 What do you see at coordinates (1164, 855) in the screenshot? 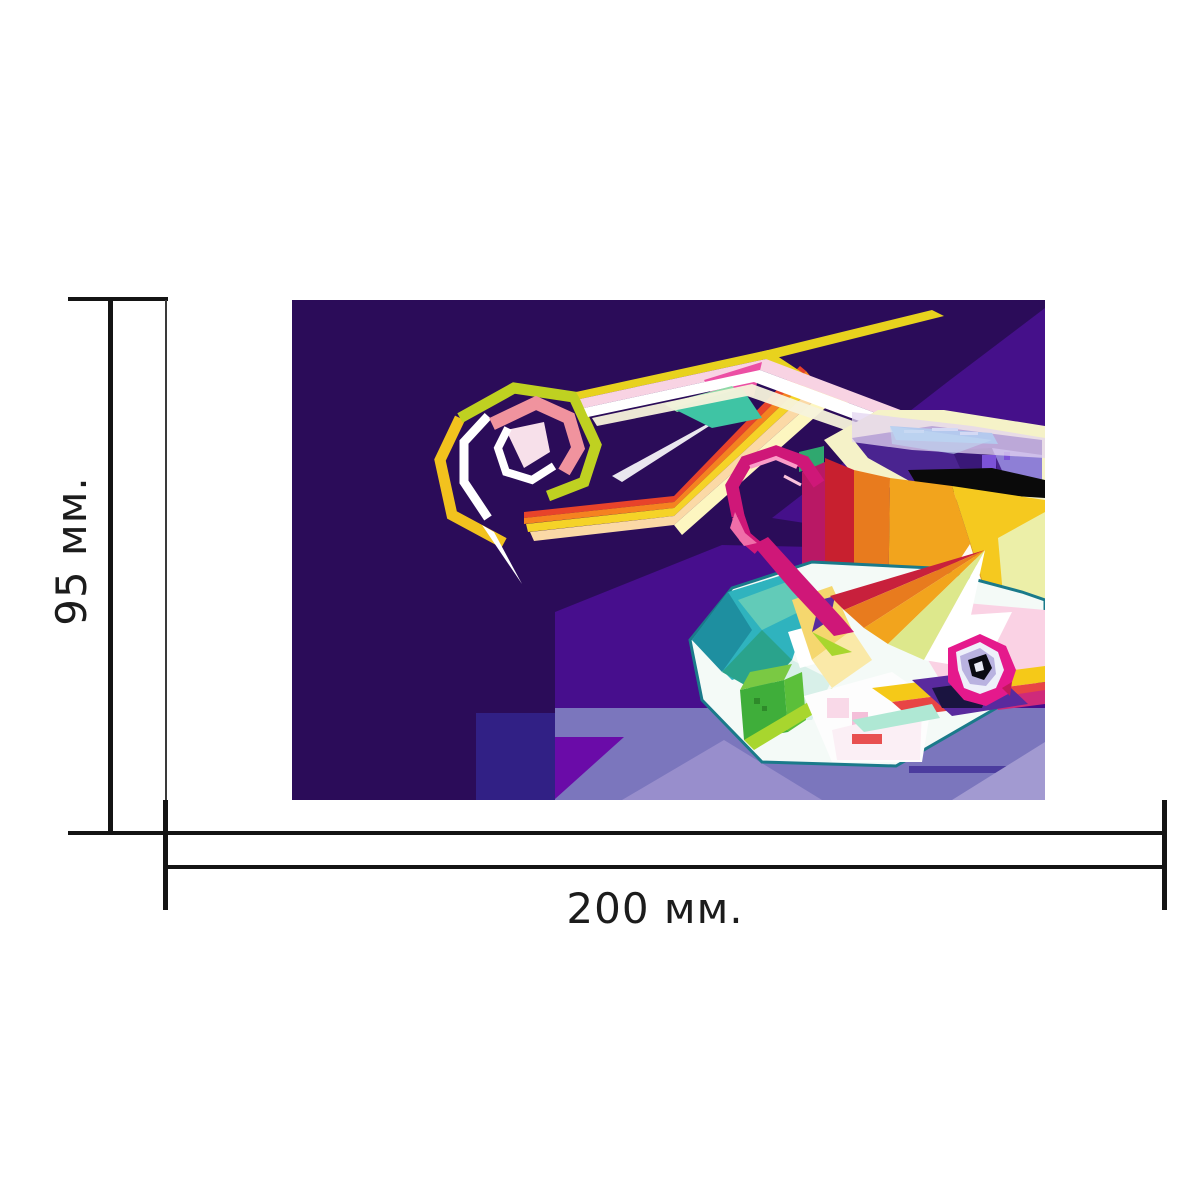
I see `width-dimension-right-cap` at bounding box center [1164, 855].